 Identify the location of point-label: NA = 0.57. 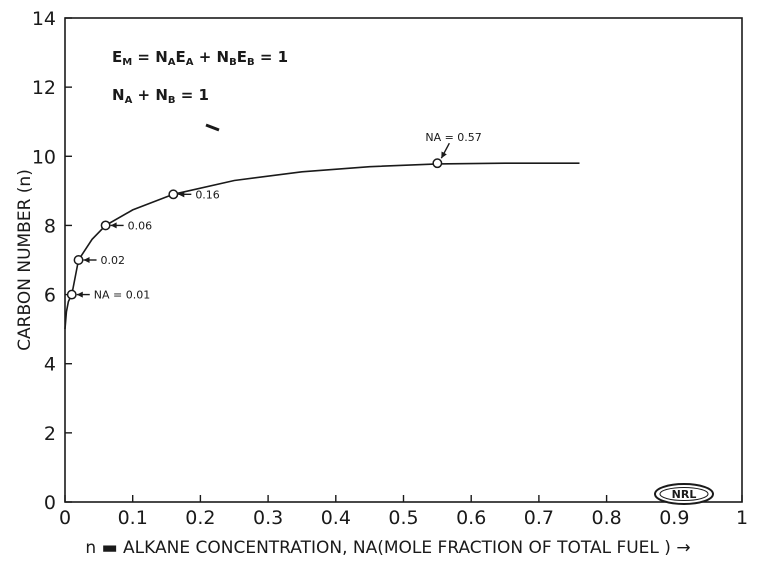
(453, 137).